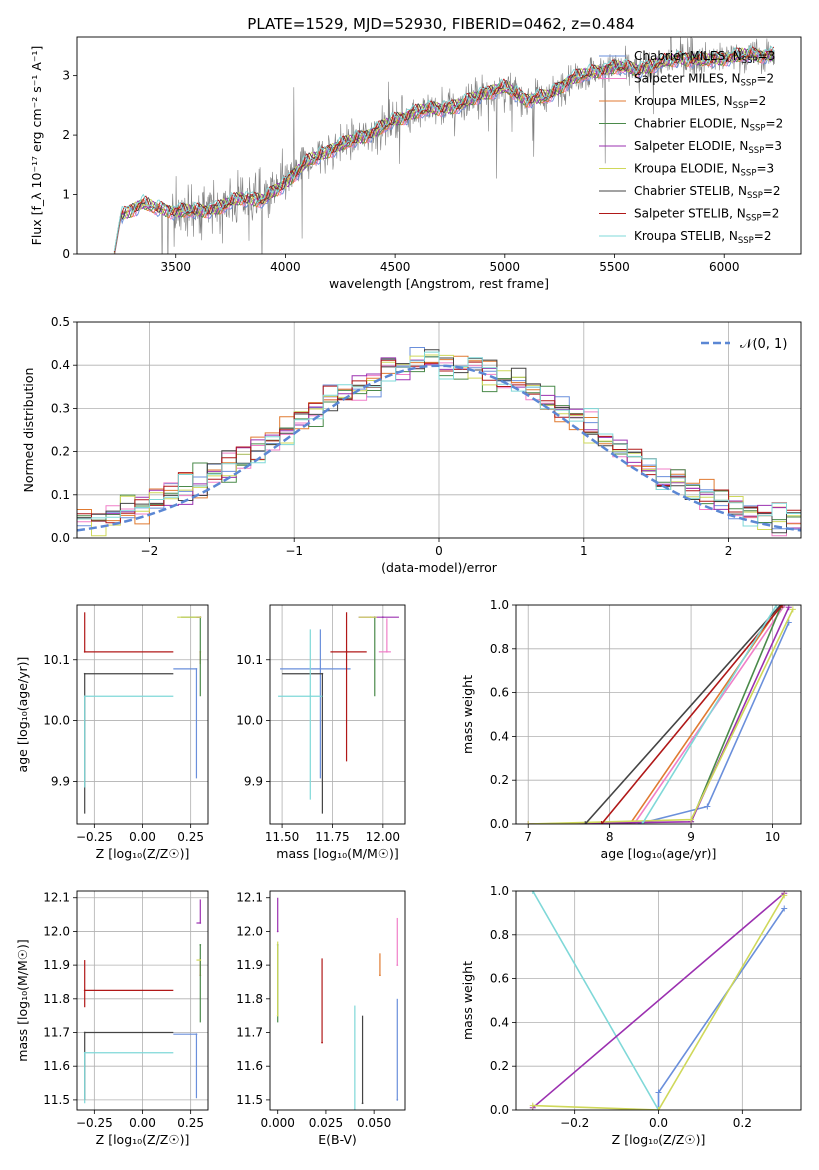 The width and height of the screenshot is (819, 1170). Describe the element at coordinates (610, 837) in the screenshot. I see `x-tick-label: 8` at that location.